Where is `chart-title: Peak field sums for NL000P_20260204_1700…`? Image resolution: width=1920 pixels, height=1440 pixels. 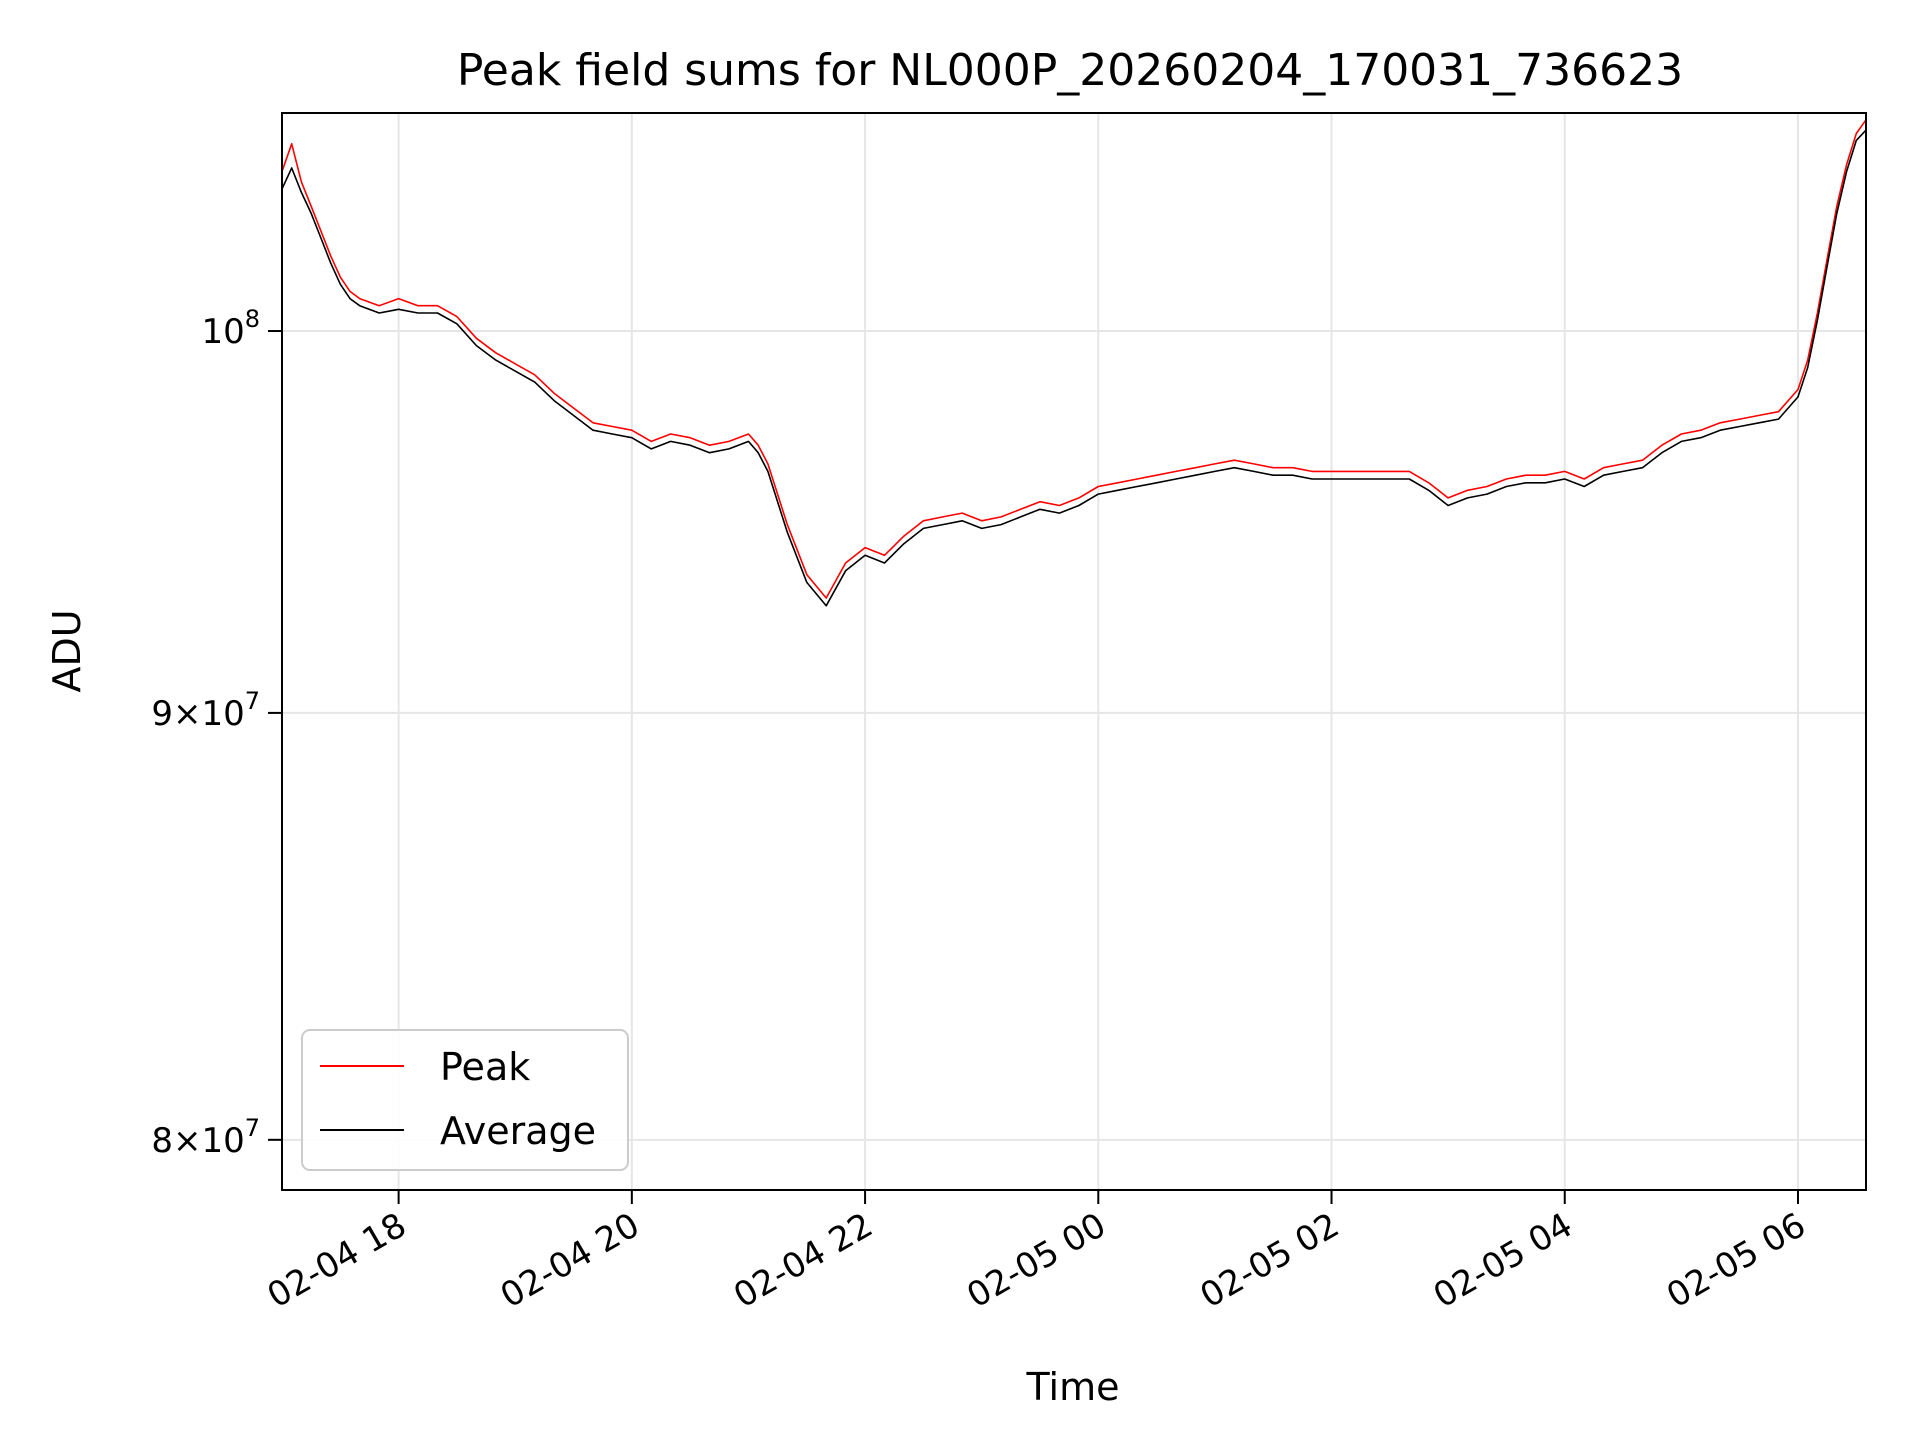 chart-title: Peak field sums for NL000P_20260204_1700… is located at coordinates (1070, 70).